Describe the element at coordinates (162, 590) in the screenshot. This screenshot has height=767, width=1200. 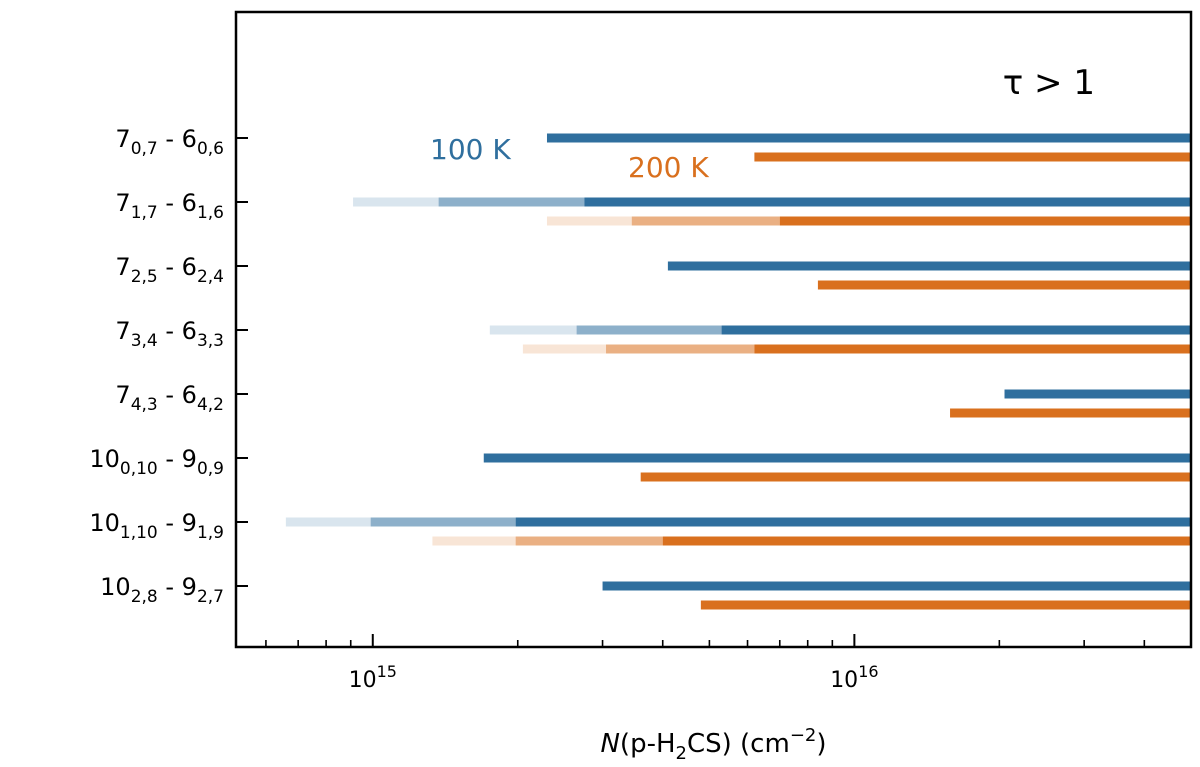
I see `ytick-label-7: 102,8 - 92,7` at that location.